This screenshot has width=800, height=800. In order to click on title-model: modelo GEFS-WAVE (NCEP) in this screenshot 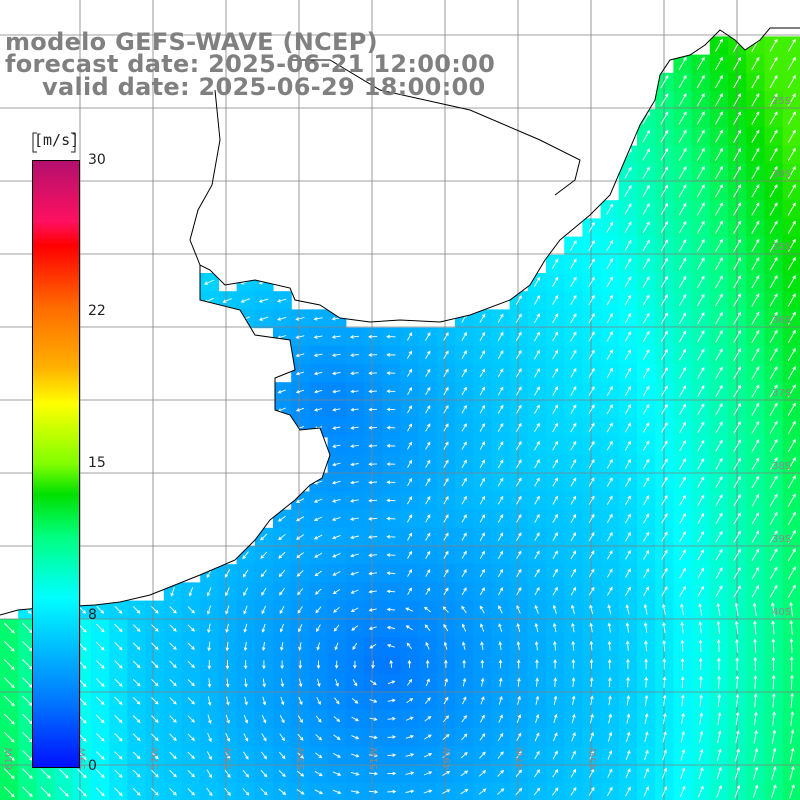, I will do `click(191, 42)`.